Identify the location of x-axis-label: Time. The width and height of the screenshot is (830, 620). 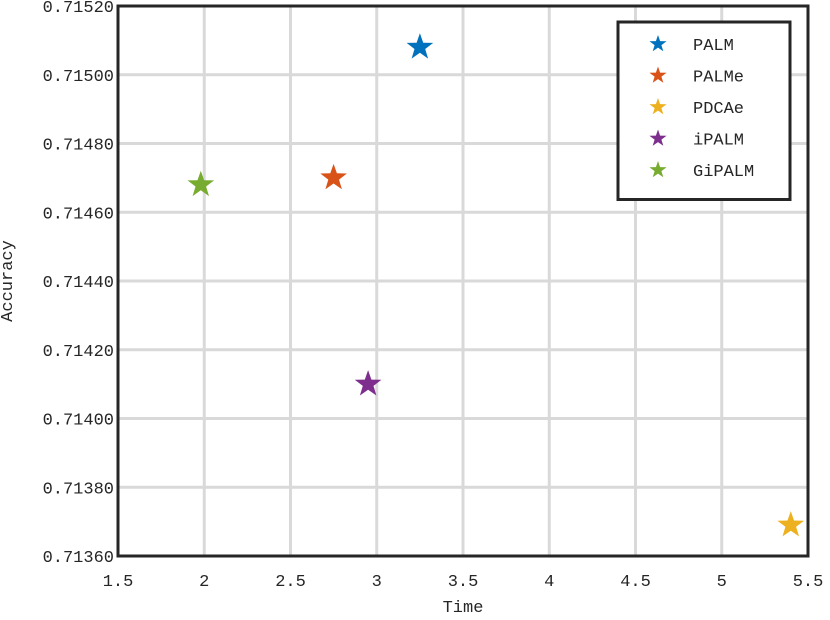
(463, 608).